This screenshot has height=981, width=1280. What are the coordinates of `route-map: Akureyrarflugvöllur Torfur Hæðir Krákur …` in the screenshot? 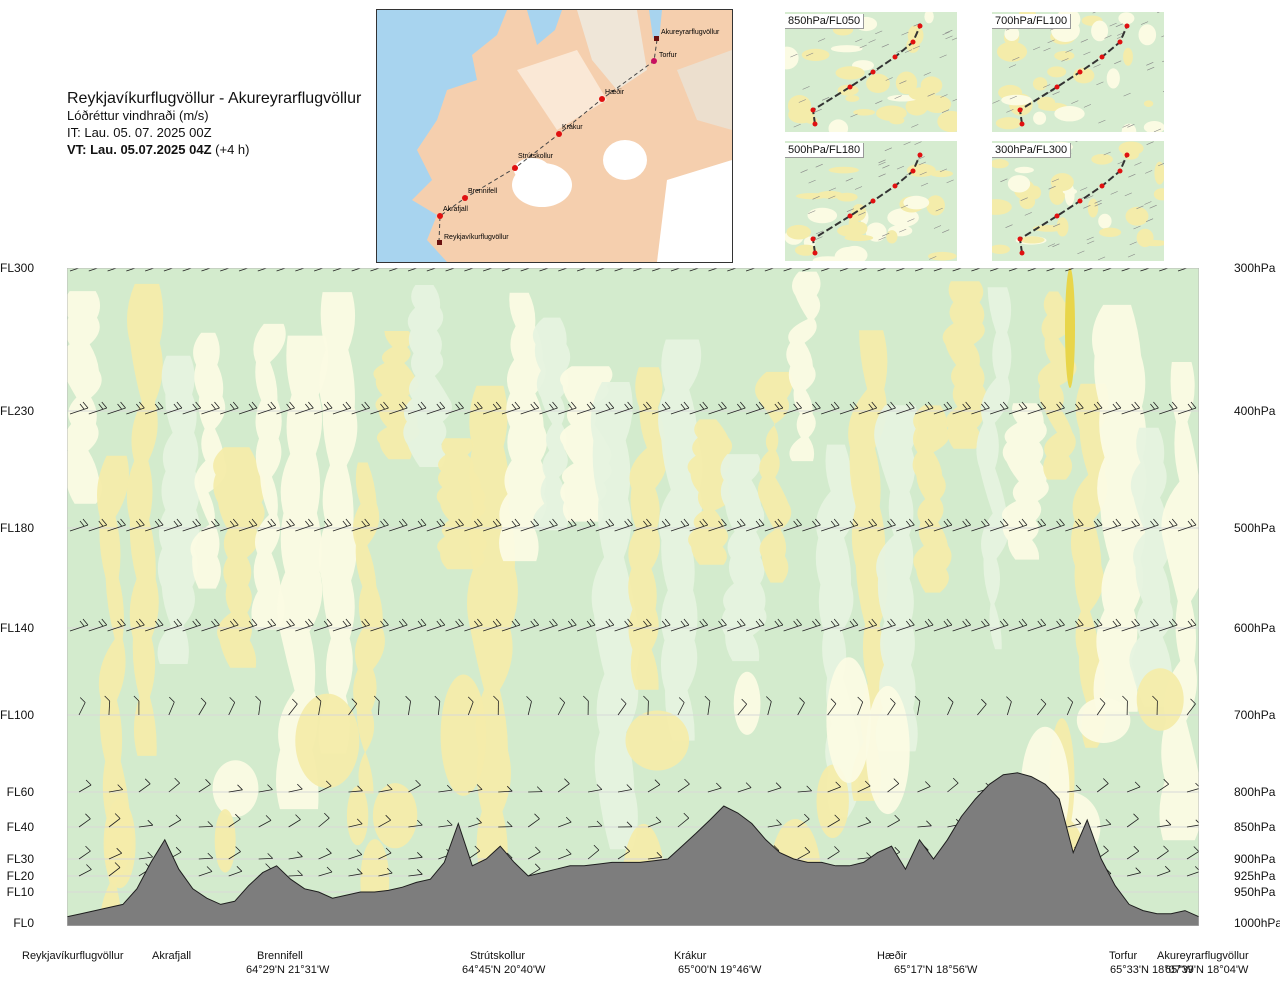 It's located at (554, 136).